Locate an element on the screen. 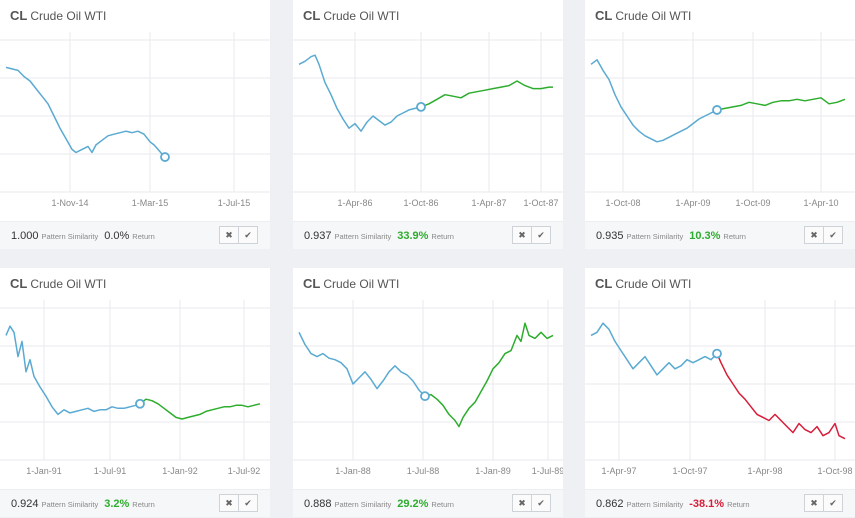 This screenshot has height=518, width=855. line-chart: 1-Jan-91 1-Jul-91 1-Jan-92 1-Jul-92 is located at coordinates (135, 388).